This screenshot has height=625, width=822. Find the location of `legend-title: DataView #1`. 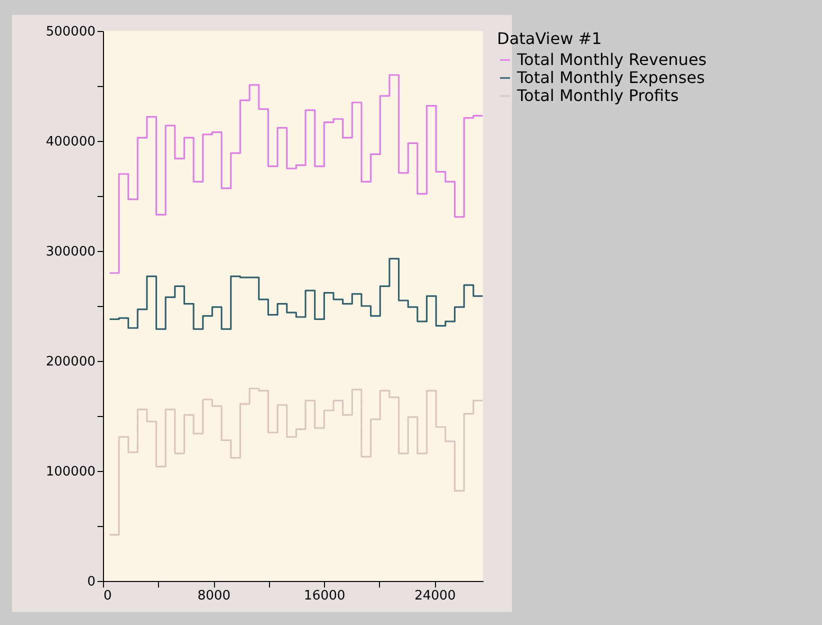

legend-title: DataView #1 is located at coordinates (549, 38).